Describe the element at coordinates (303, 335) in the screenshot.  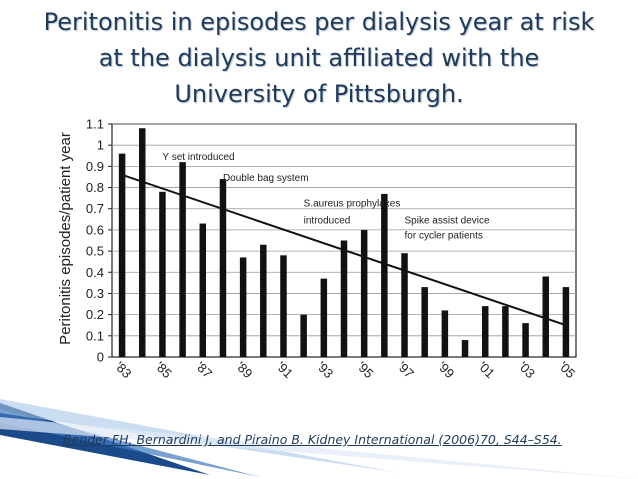
I see `bar-1992` at that location.